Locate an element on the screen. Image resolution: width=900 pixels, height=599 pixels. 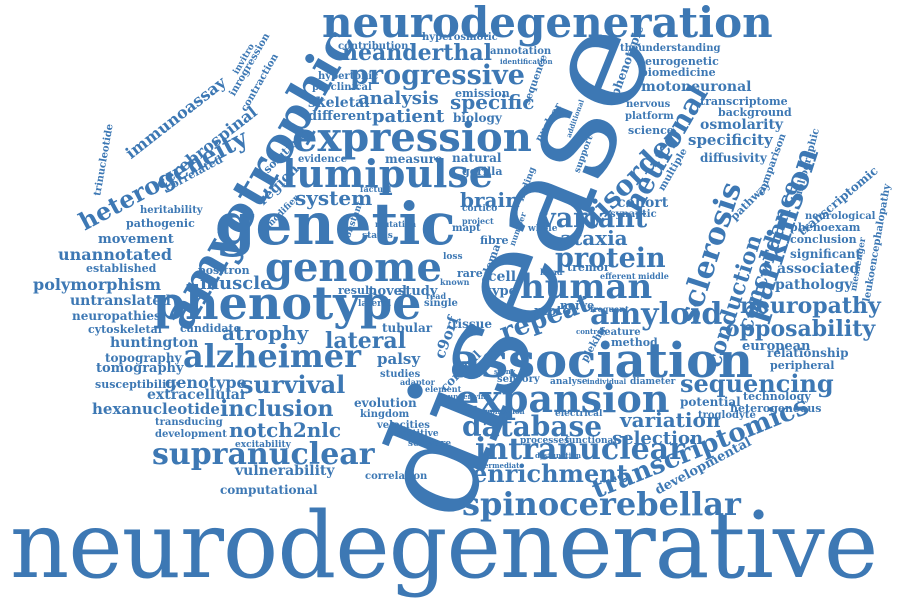
word-neanderthal: neanderthal is located at coordinates (417, 53).